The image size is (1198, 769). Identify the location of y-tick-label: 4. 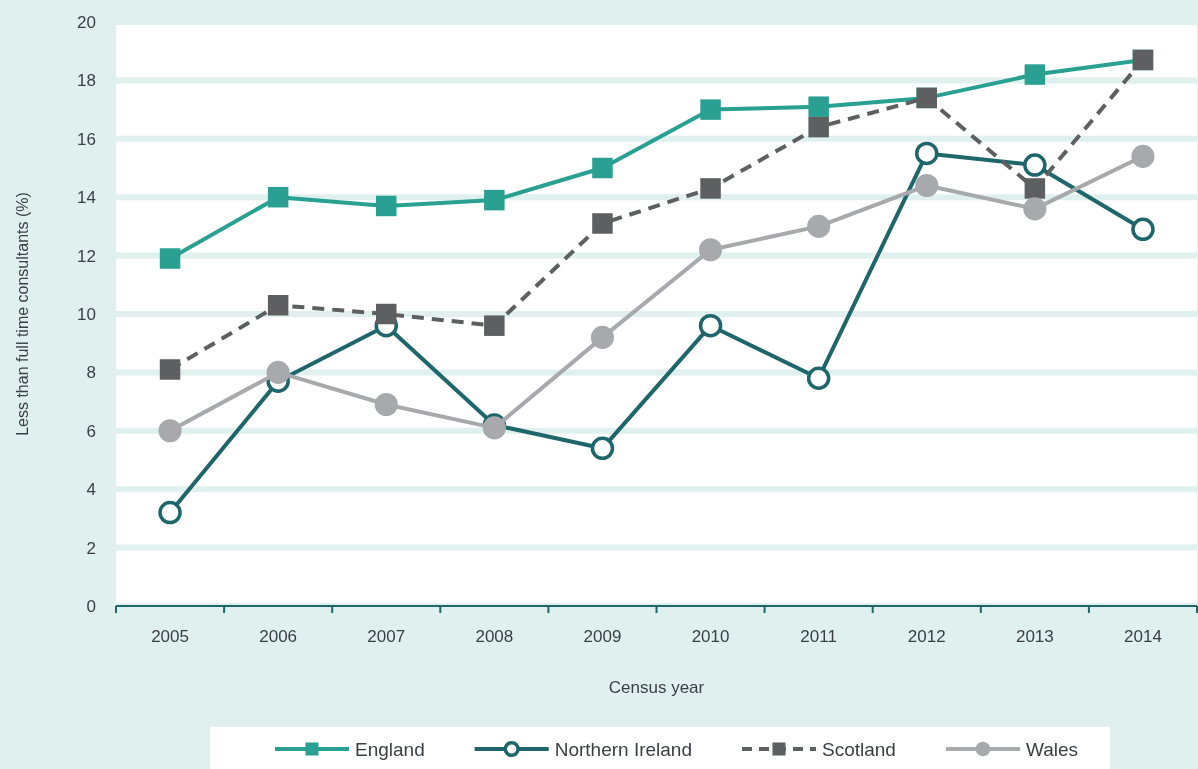
(91, 490).